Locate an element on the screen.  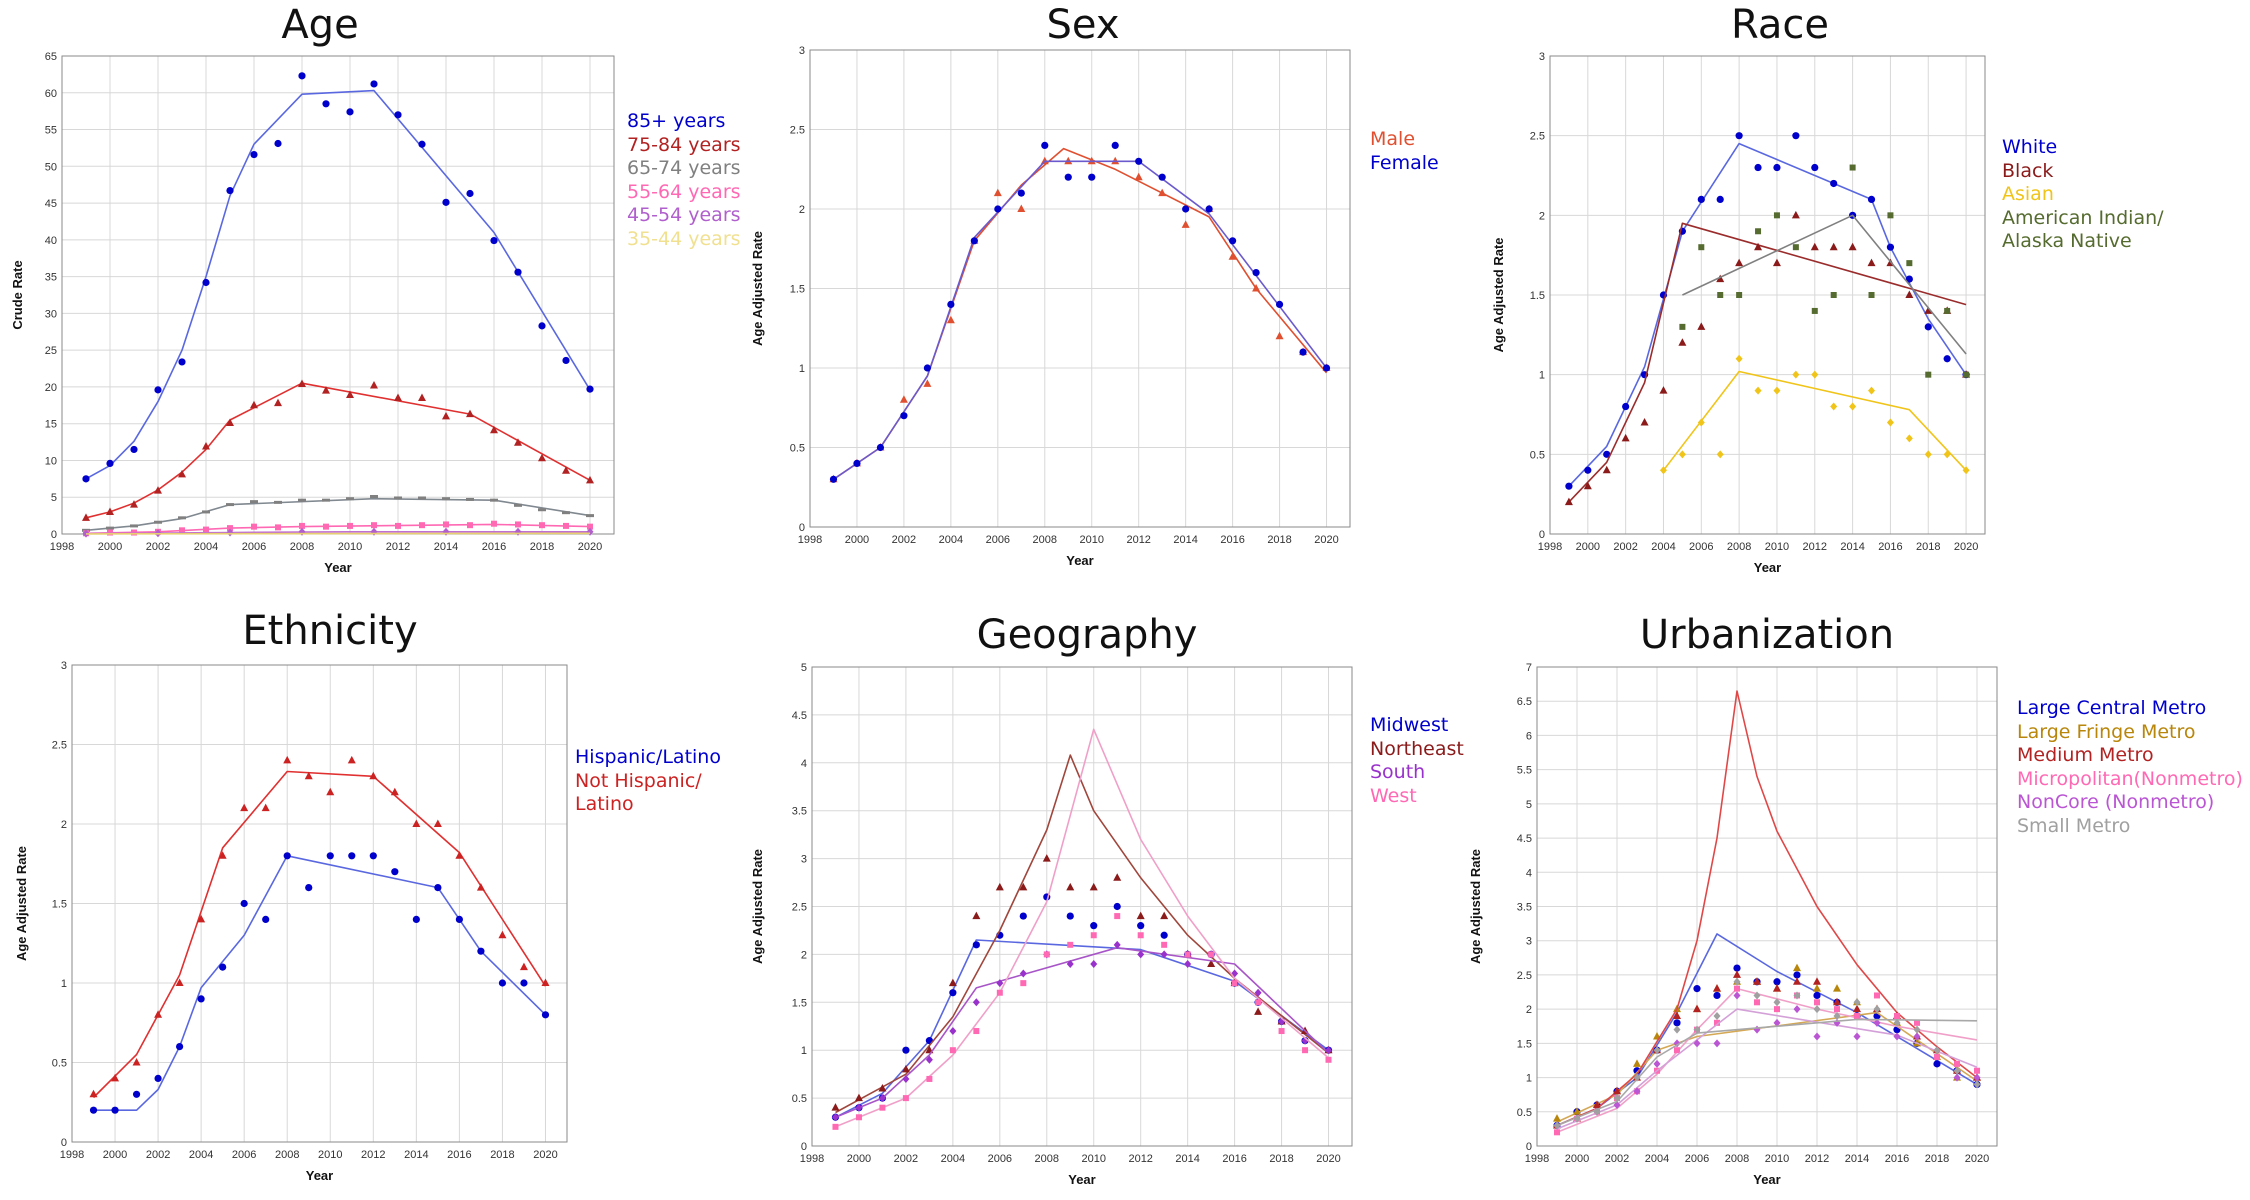
legend-entry: West is located at coordinates (1393, 795).